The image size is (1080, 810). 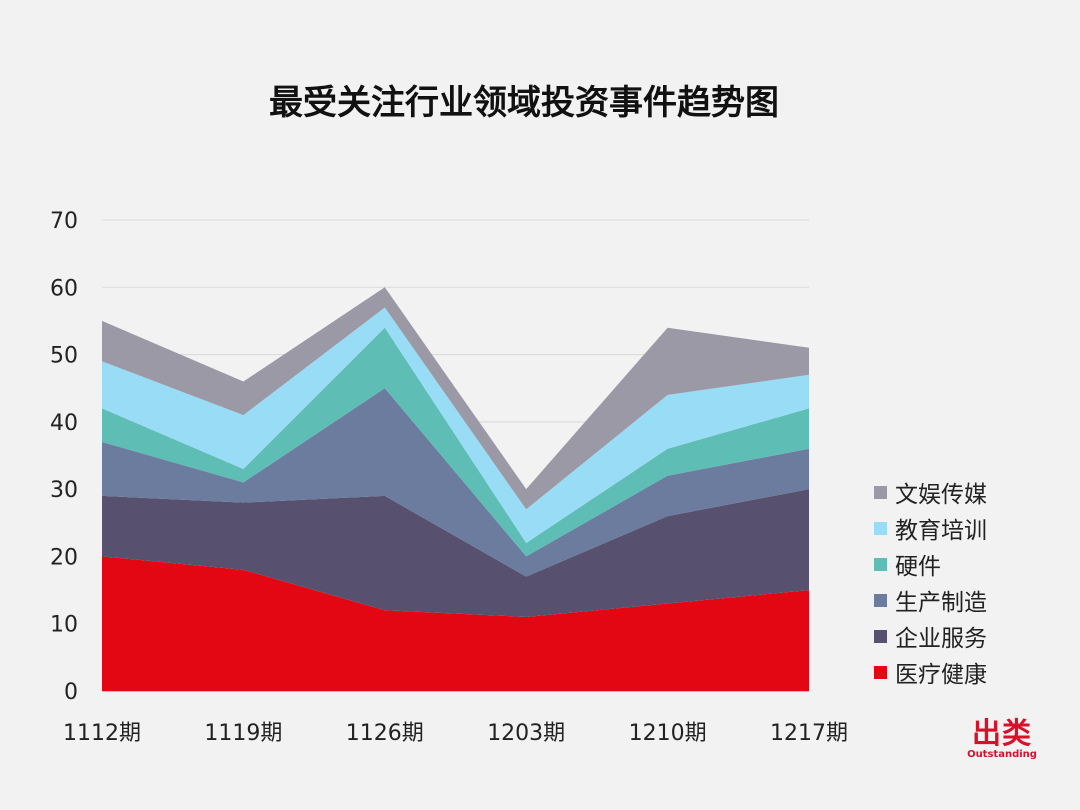 What do you see at coordinates (524, 103) in the screenshot?
I see `chart-title: 最受关注行业领域投资事件趋势图` at bounding box center [524, 103].